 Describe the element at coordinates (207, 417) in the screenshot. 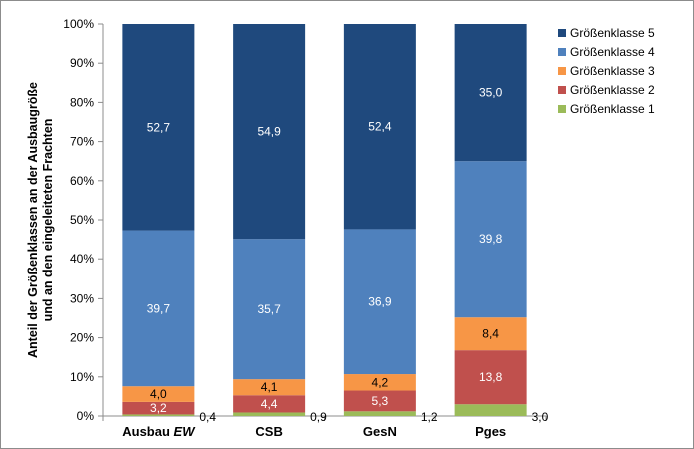

I see `data-label: 0,4` at that location.